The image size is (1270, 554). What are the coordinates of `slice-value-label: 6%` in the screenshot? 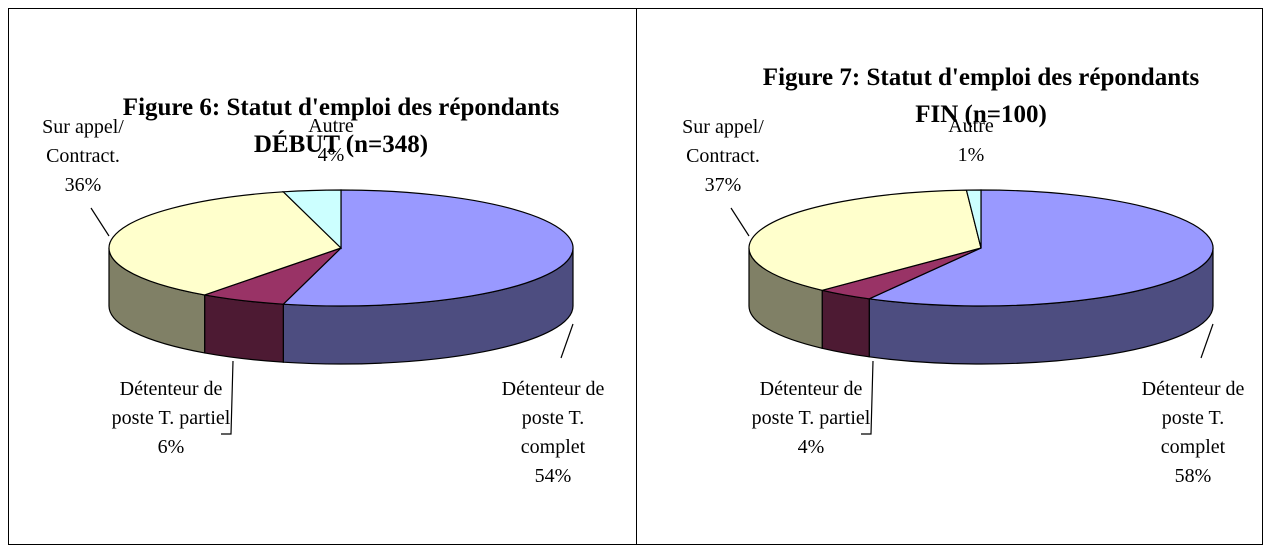 It's located at (171, 447).